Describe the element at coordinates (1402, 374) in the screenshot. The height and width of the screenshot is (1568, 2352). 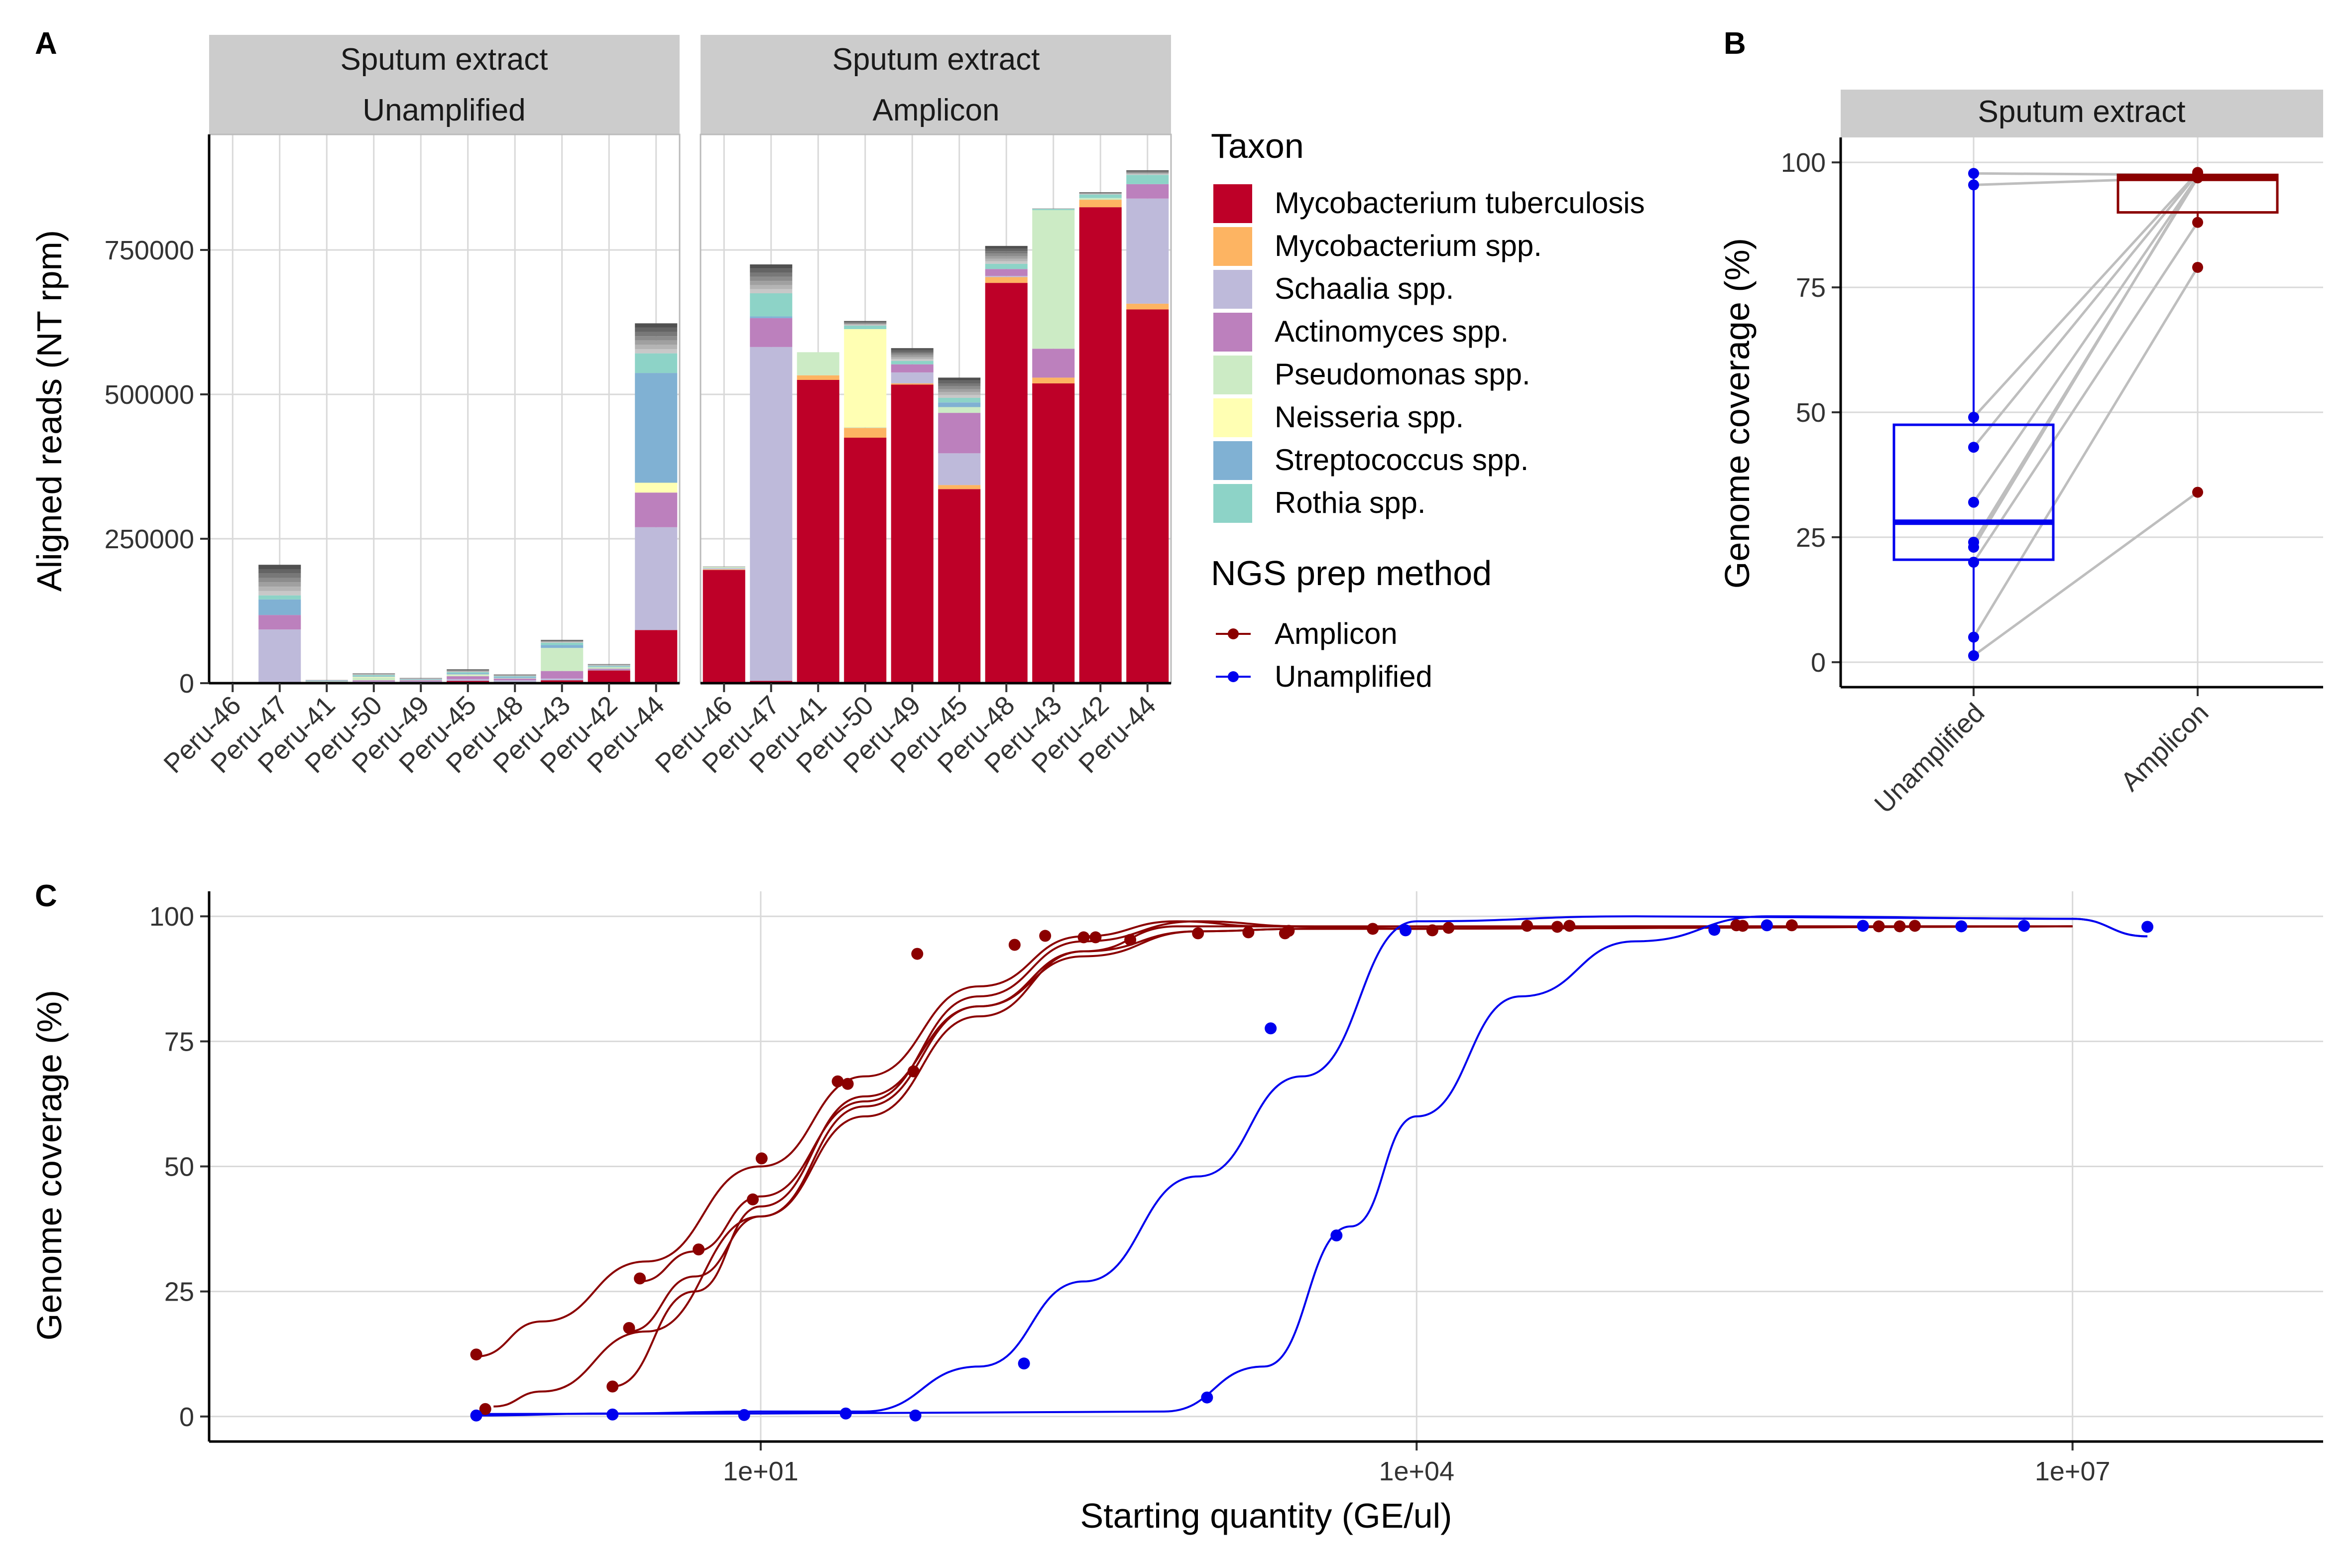
I see `legend-label-pseudomonas-spp: Pseudomonas spp.` at that location.